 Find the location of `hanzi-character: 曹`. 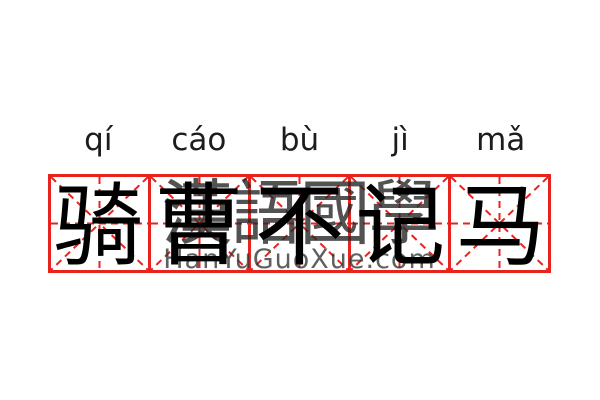

hanzi-character: 曹 is located at coordinates (198, 226).